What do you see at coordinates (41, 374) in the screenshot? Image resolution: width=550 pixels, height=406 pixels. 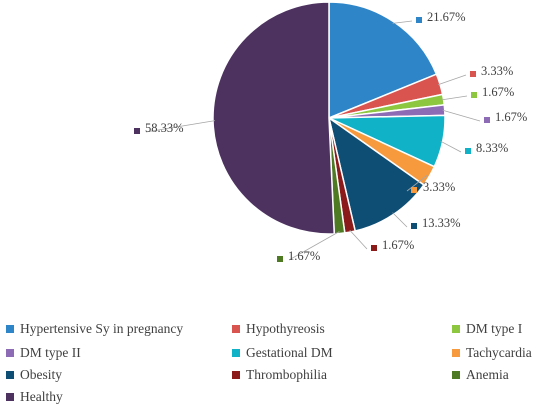 I see `legend-label: Obesity` at bounding box center [41, 374].